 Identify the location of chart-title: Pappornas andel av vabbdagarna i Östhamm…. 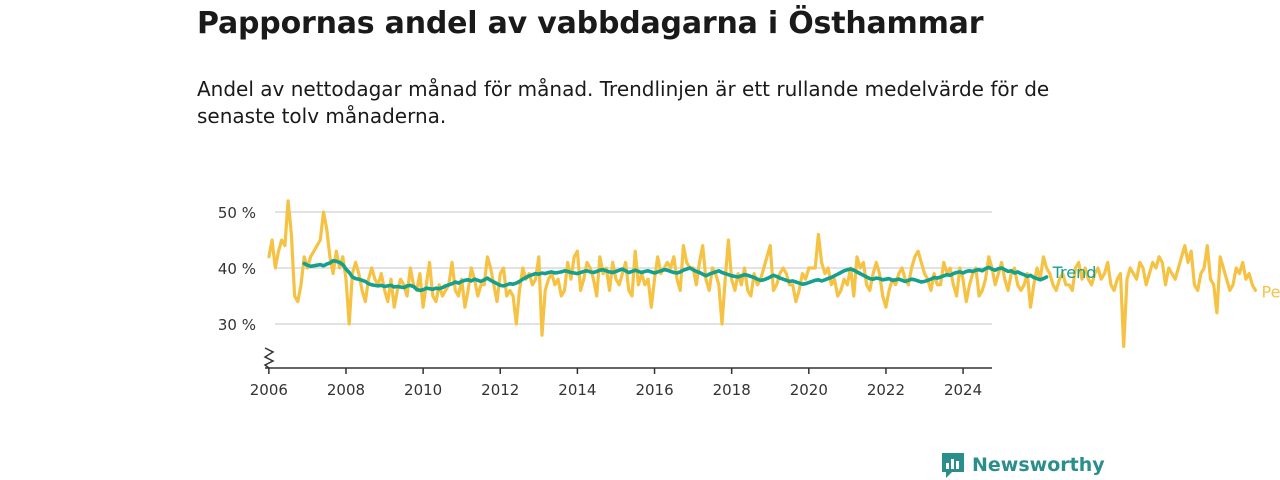
(590, 23).